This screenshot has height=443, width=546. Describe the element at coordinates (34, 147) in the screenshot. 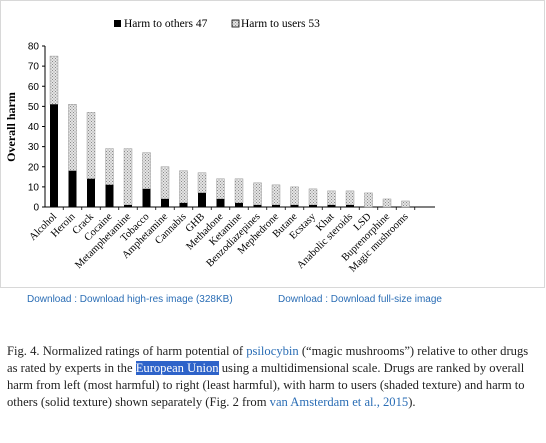

I see `y-tick-label: 30` at that location.